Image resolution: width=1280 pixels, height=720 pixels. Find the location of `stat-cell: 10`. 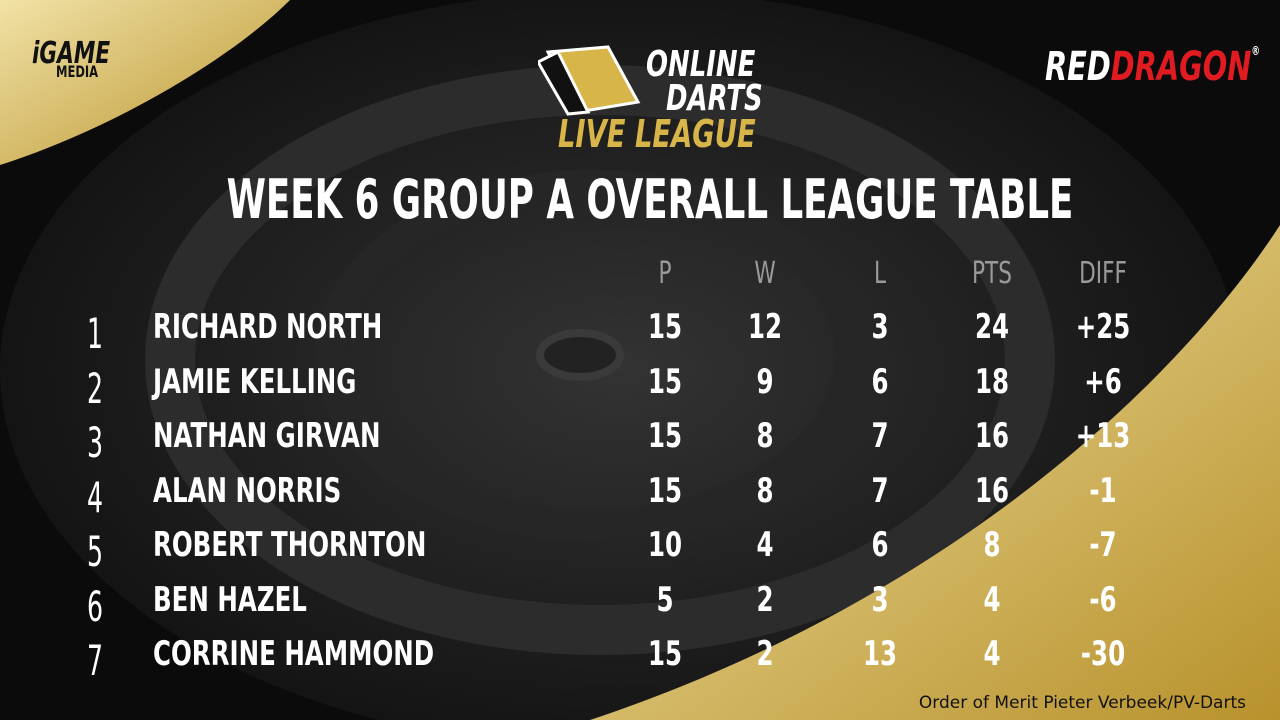

stat-cell: 10 is located at coordinates (665, 545).